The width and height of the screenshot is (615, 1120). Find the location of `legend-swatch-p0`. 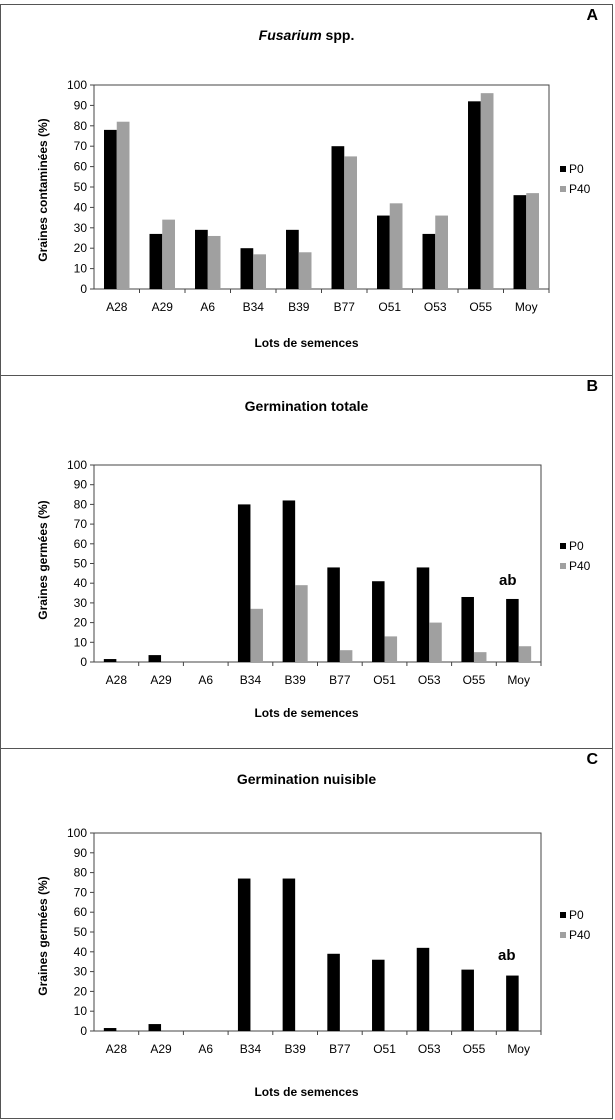

legend-swatch-p0 is located at coordinates (563, 546).